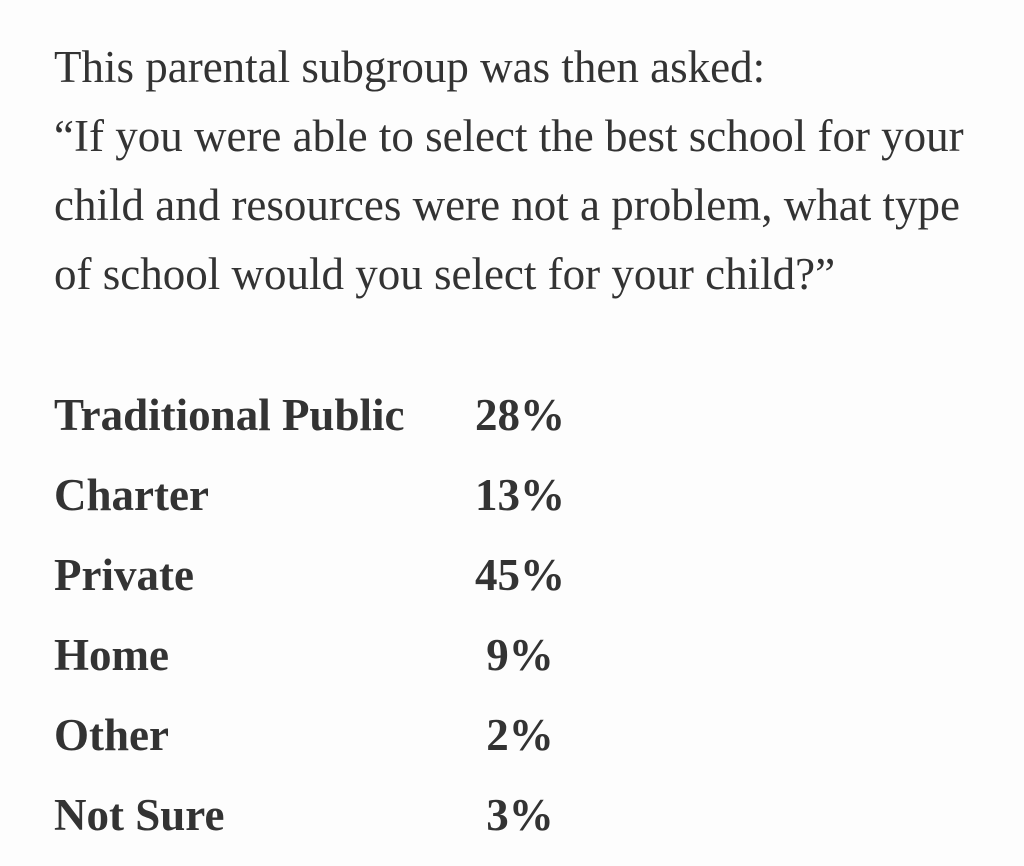 This screenshot has width=1024, height=866. What do you see at coordinates (320, 655) in the screenshot?
I see `result-row: Home 9%` at bounding box center [320, 655].